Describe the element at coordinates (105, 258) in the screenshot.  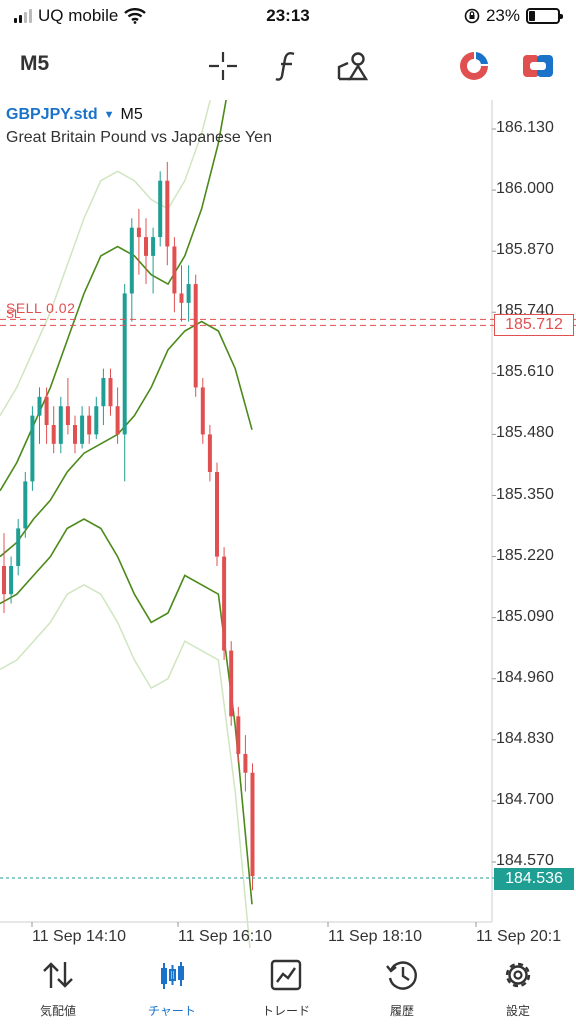
I see `bollinger-outer-upper` at that location.